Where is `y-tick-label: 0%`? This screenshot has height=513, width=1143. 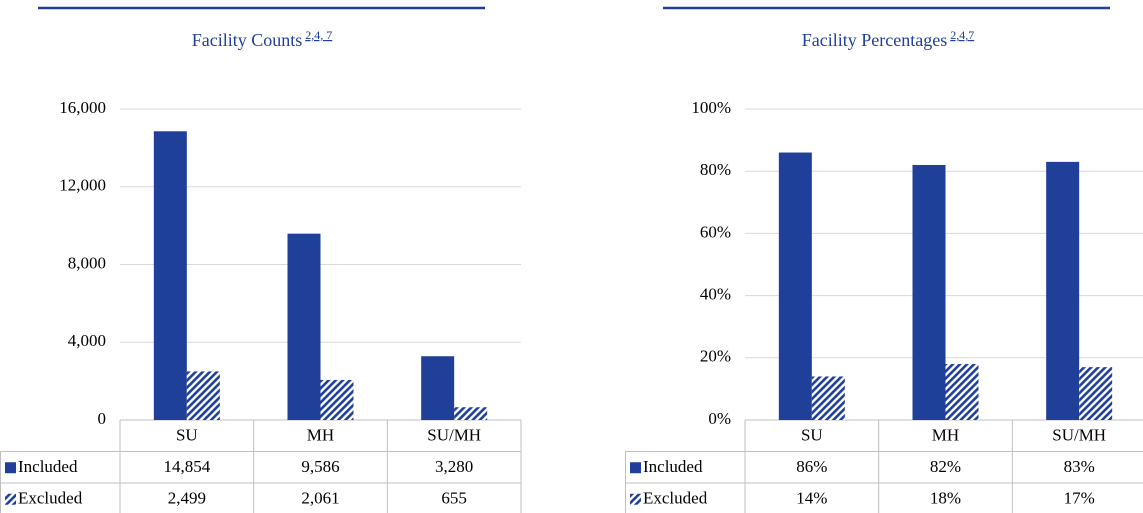
y-tick-label: 0% is located at coordinates (719, 418).